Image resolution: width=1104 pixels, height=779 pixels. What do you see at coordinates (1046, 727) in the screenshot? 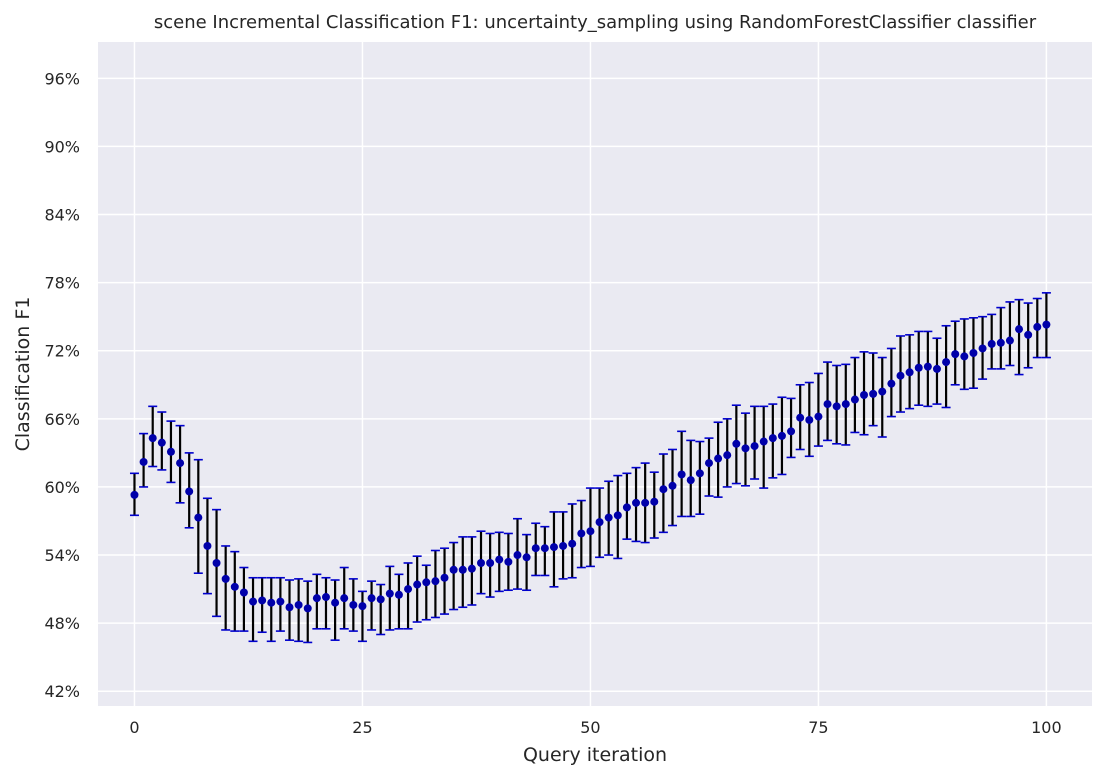
I see `x-tick-label: 100` at bounding box center [1046, 727].